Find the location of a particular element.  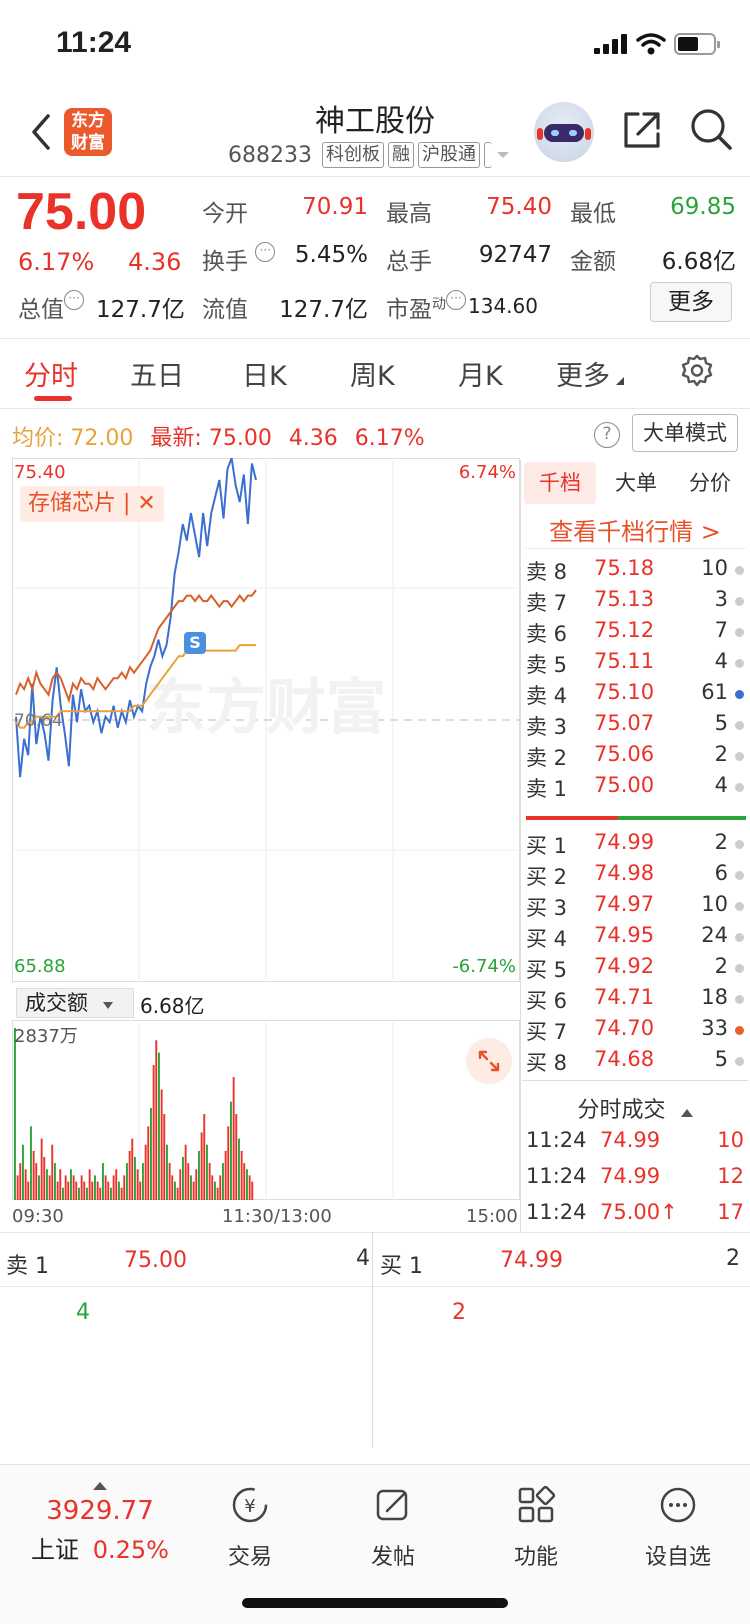

ask-level-3: 卖 6 75.12 7 is located at coordinates (636, 634).